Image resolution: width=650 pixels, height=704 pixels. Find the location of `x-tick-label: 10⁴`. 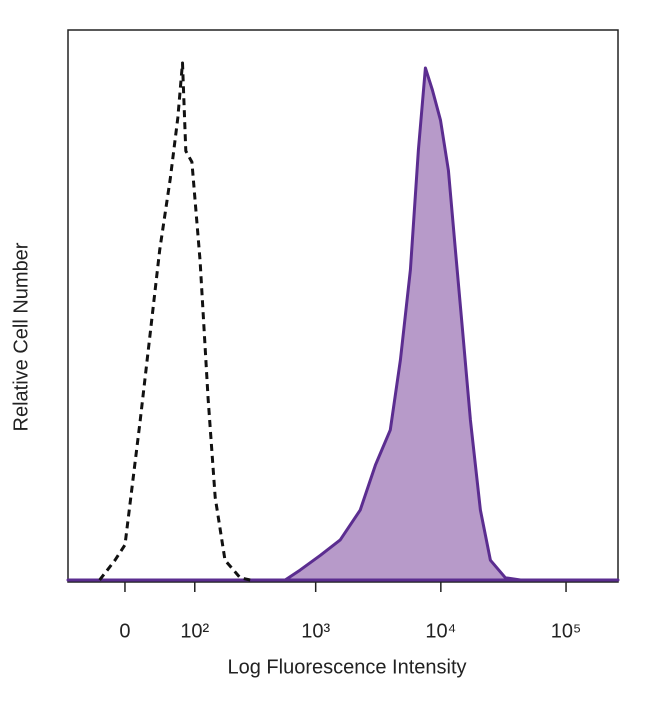

x-tick-label: 10⁴ is located at coordinates (440, 631).